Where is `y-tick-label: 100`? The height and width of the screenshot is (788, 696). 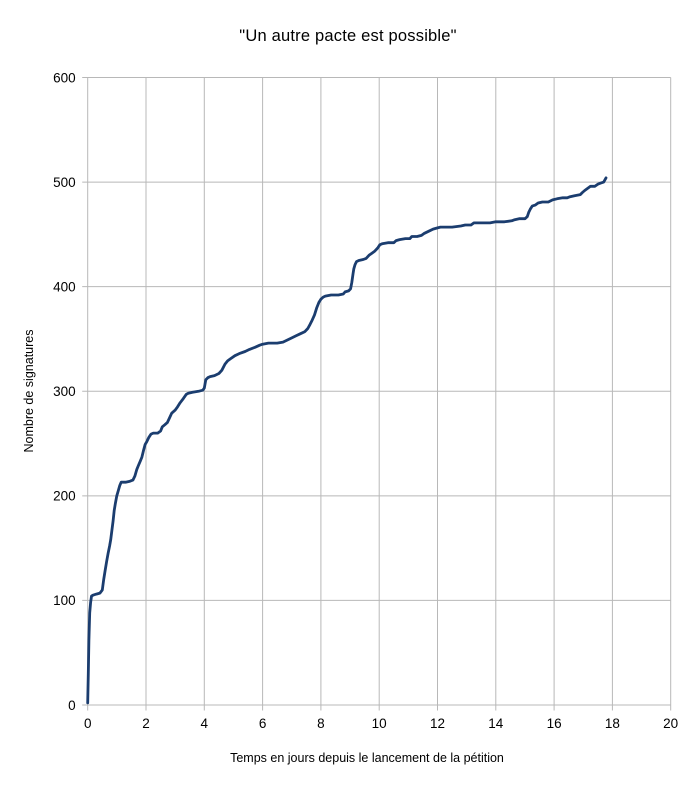 y-tick-label: 100 is located at coordinates (64, 600).